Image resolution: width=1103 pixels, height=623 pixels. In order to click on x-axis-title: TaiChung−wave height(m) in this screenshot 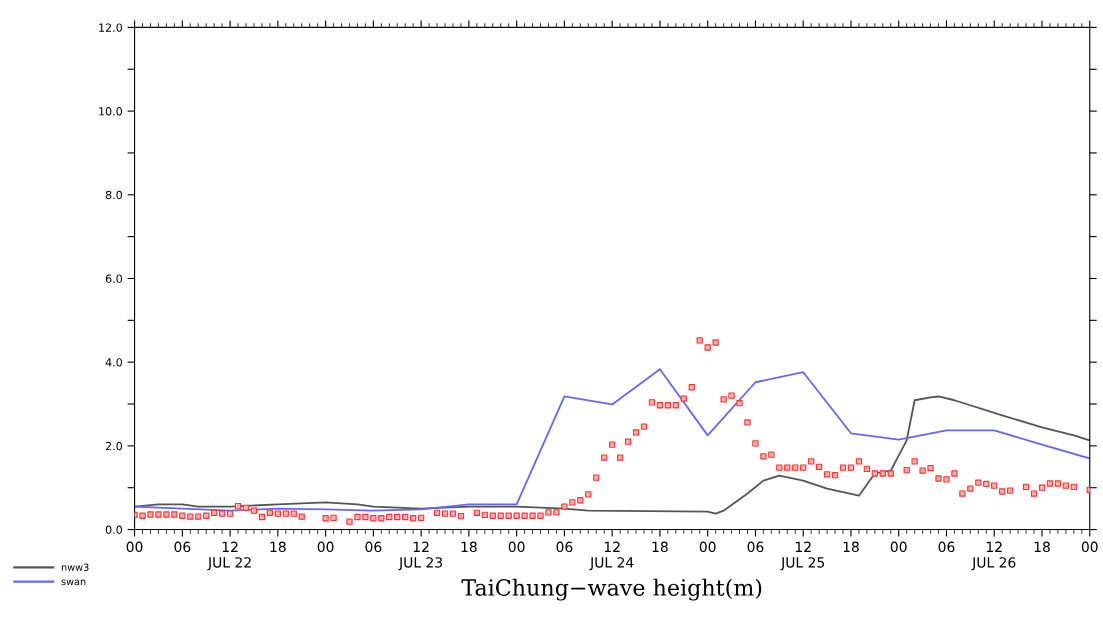, I will do `click(611, 589)`.